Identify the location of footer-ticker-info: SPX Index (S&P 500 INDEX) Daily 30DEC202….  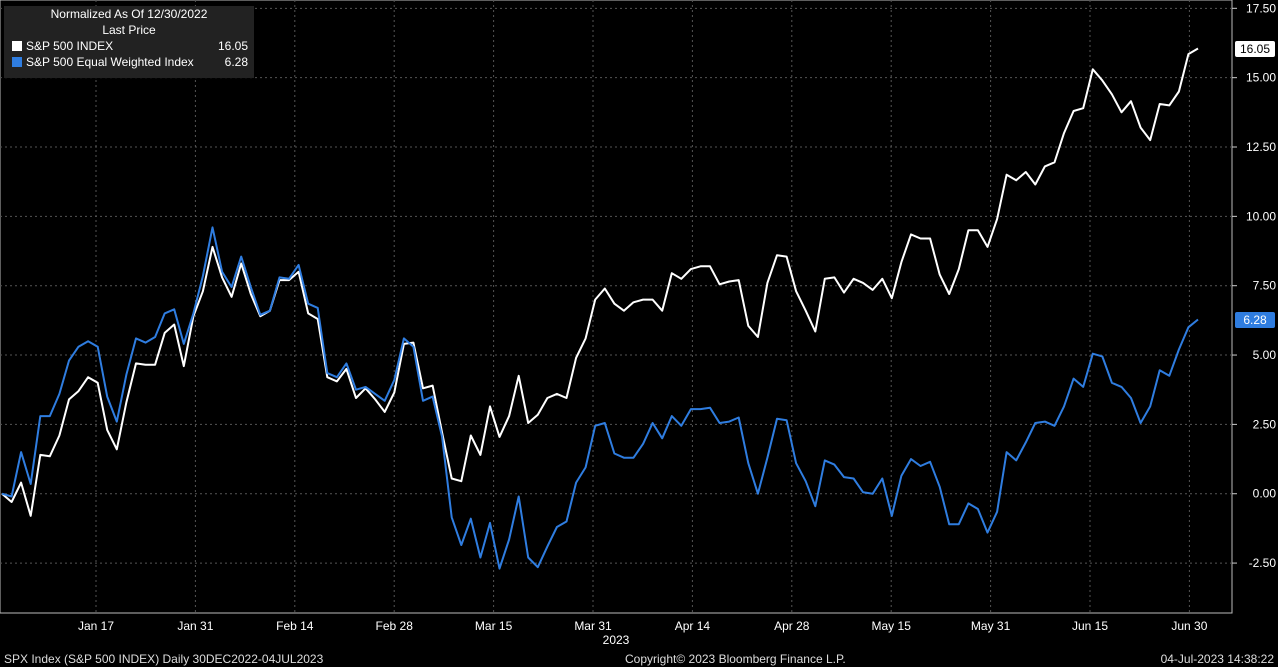
(164, 659).